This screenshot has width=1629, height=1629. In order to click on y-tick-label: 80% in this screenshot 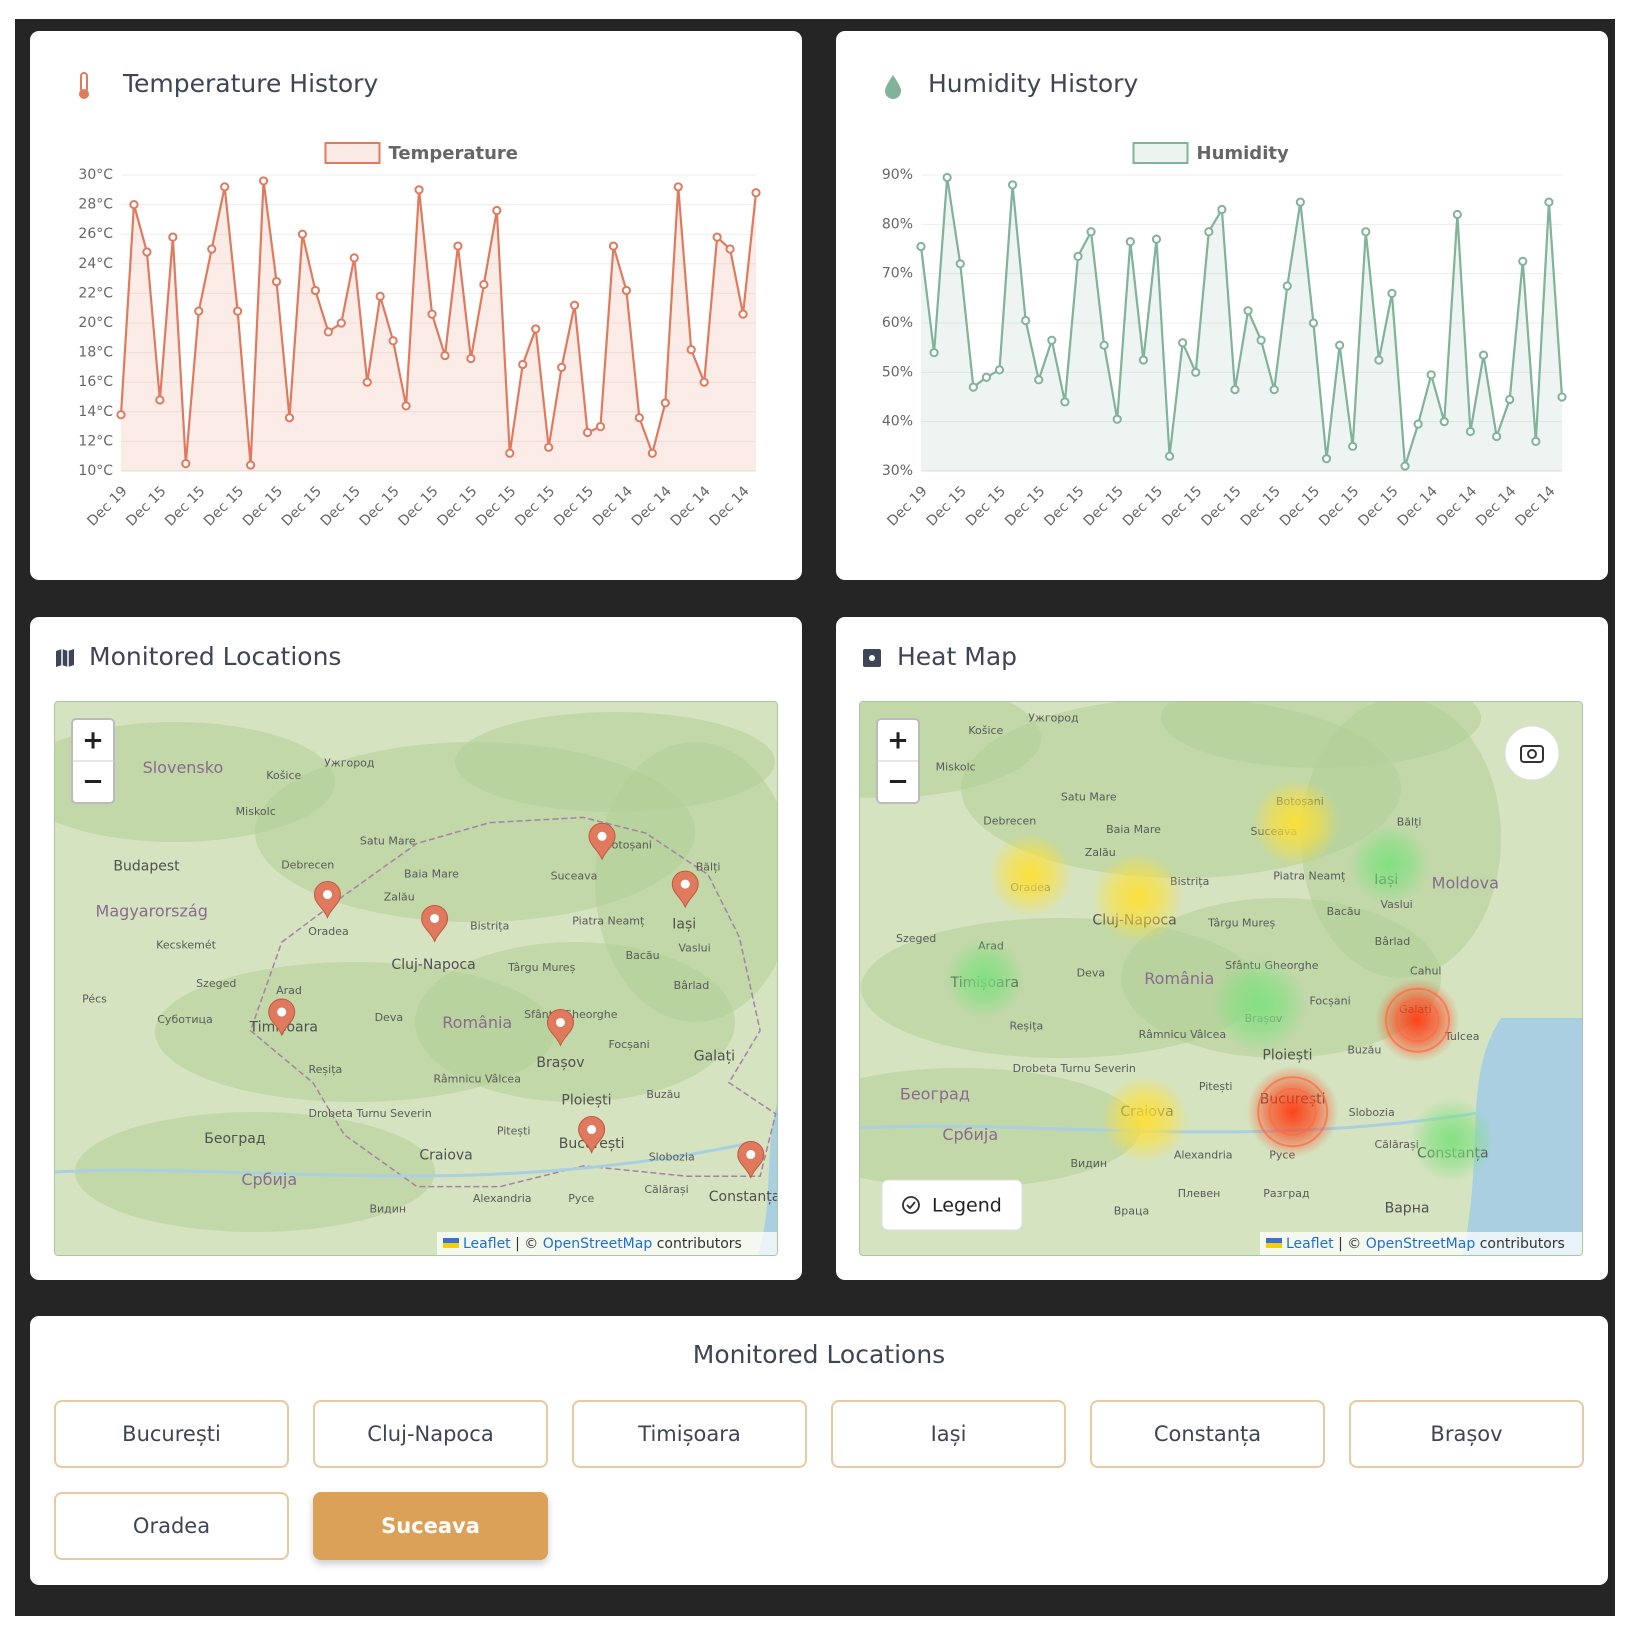, I will do `click(897, 224)`.